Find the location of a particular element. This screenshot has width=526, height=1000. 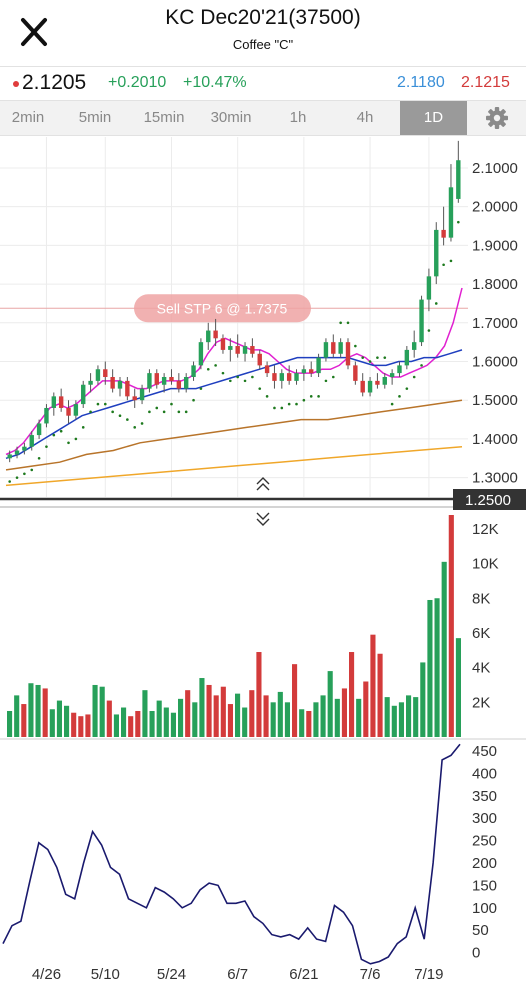

tab-1h: 1h is located at coordinates (298, 117).